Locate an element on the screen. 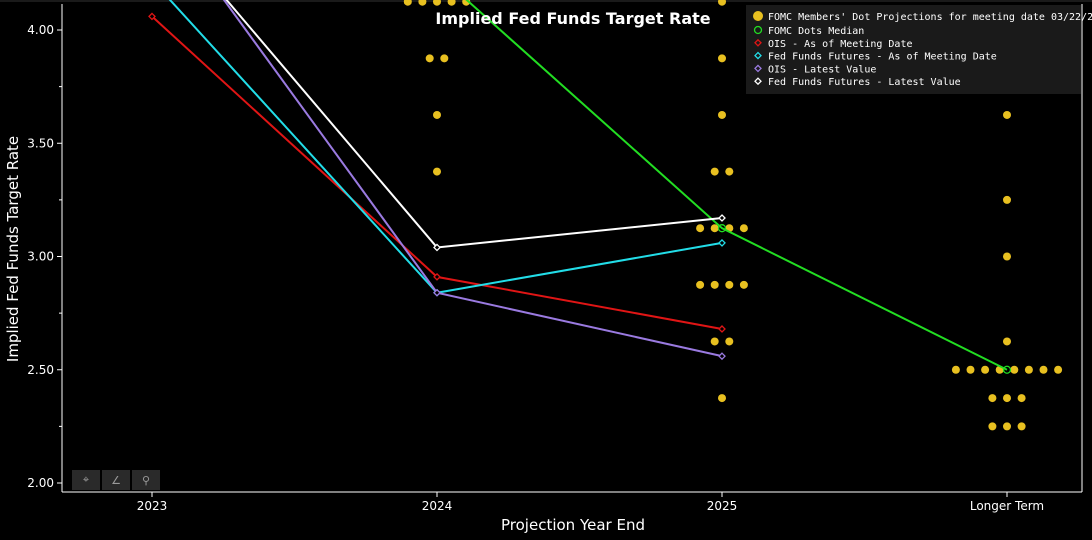 This screenshot has height=540, width=1092. legend-label: OIS - As of Meeting Date is located at coordinates (840, 44).